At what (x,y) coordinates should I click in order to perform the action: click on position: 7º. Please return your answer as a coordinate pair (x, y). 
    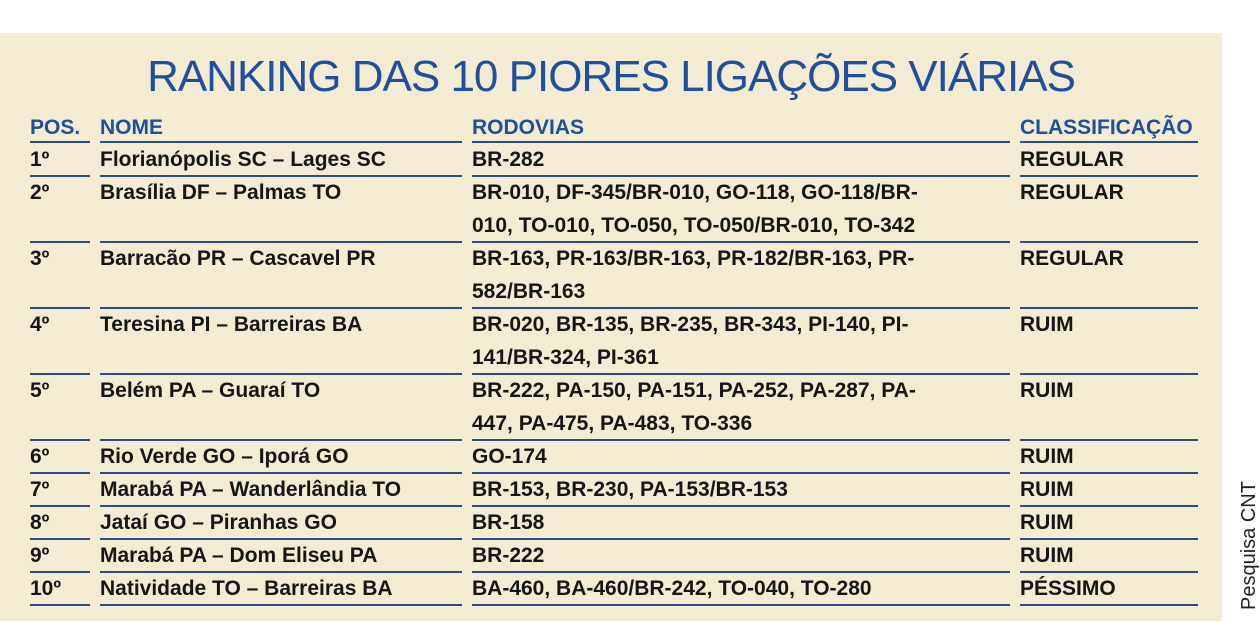
    Looking at the image, I should click on (40, 489).